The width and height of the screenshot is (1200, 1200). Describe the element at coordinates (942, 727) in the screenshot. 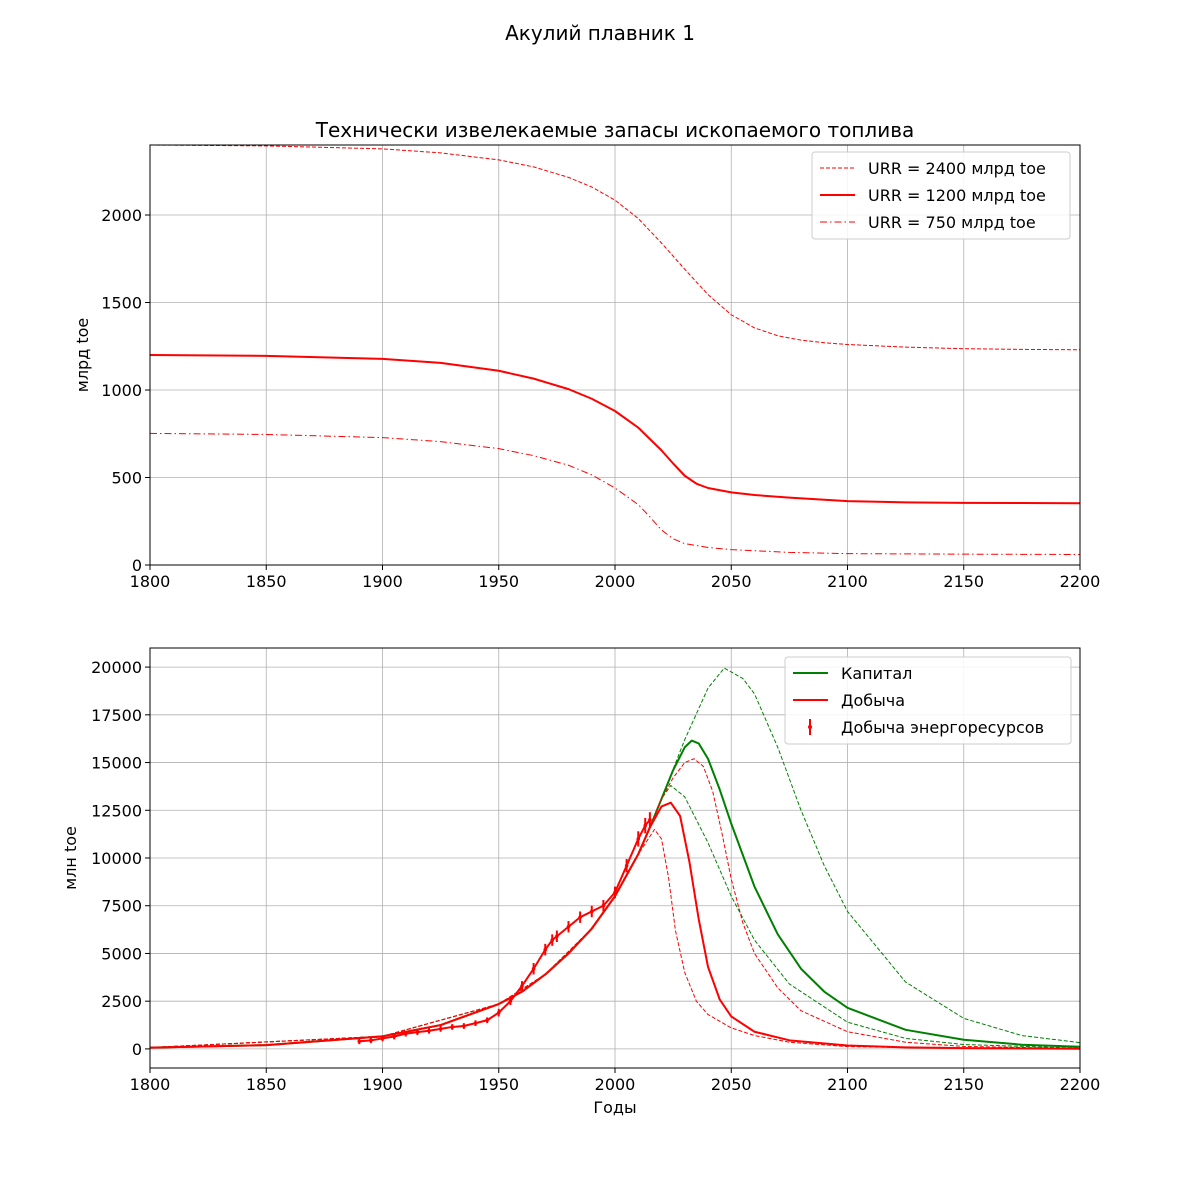

I see `legend-label: Добыча энергоресурсов` at that location.